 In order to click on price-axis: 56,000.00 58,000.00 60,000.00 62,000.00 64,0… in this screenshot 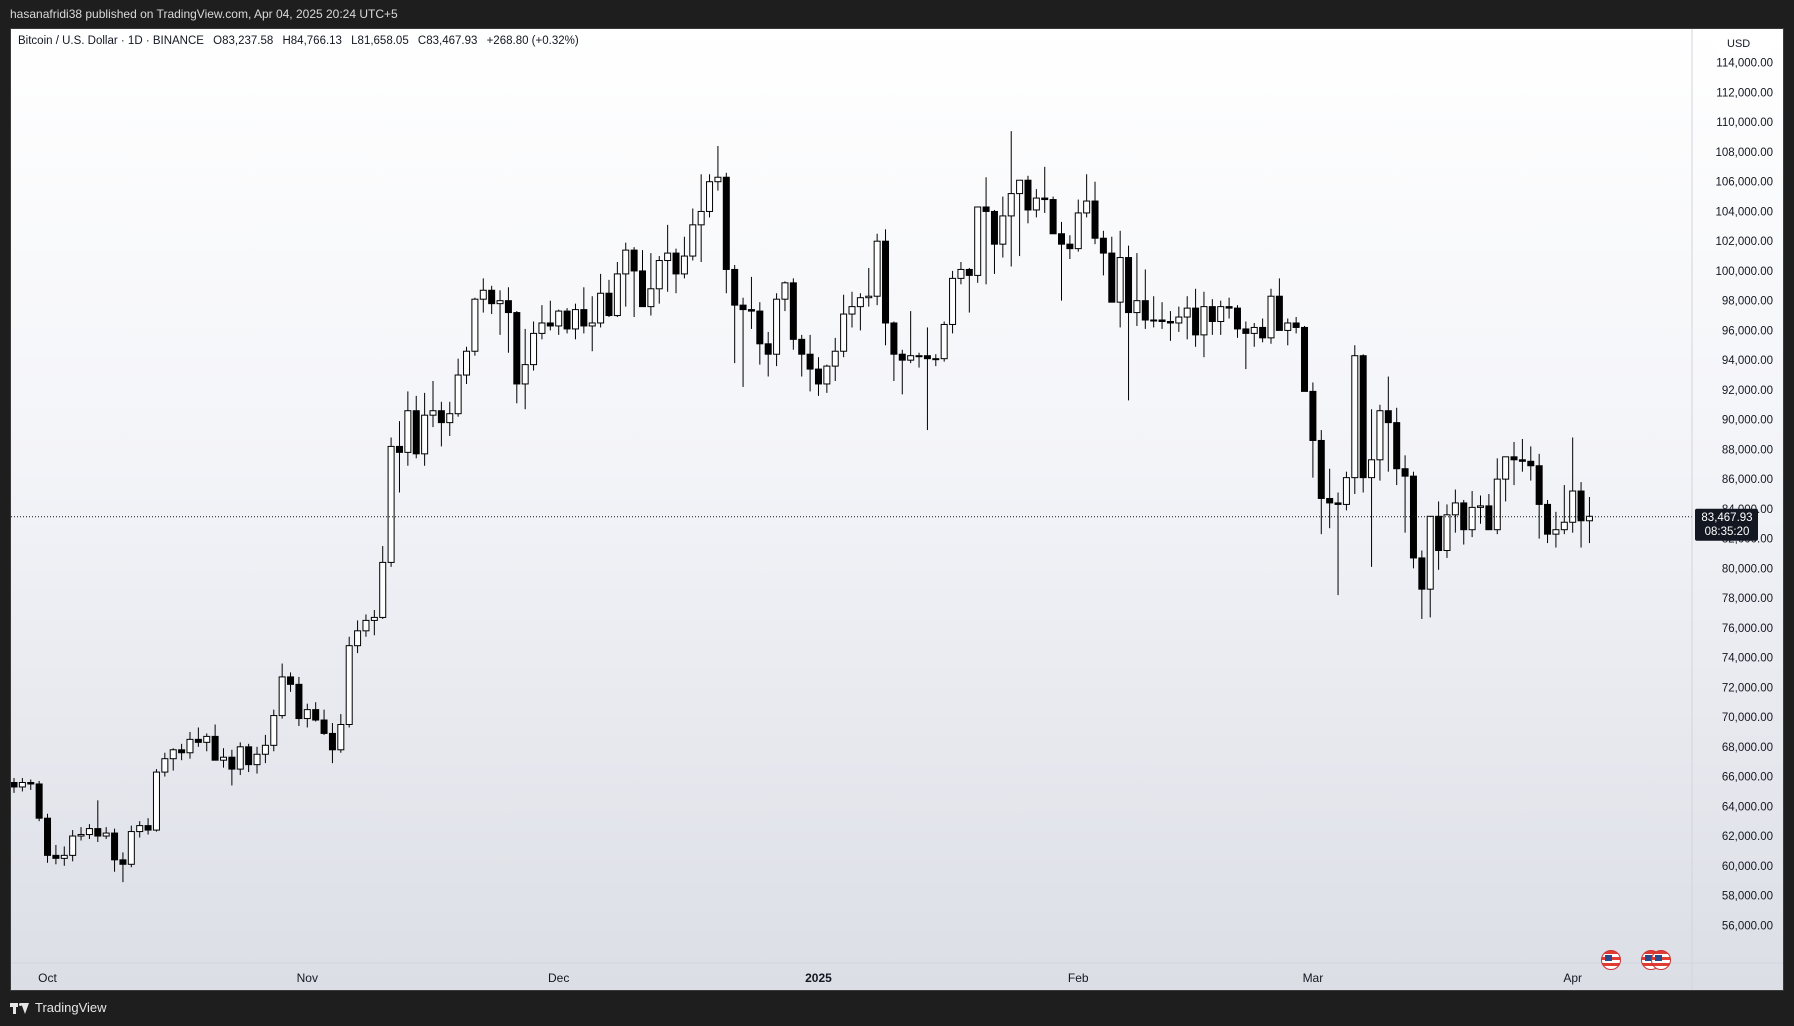, I will do `click(1744, 495)`.